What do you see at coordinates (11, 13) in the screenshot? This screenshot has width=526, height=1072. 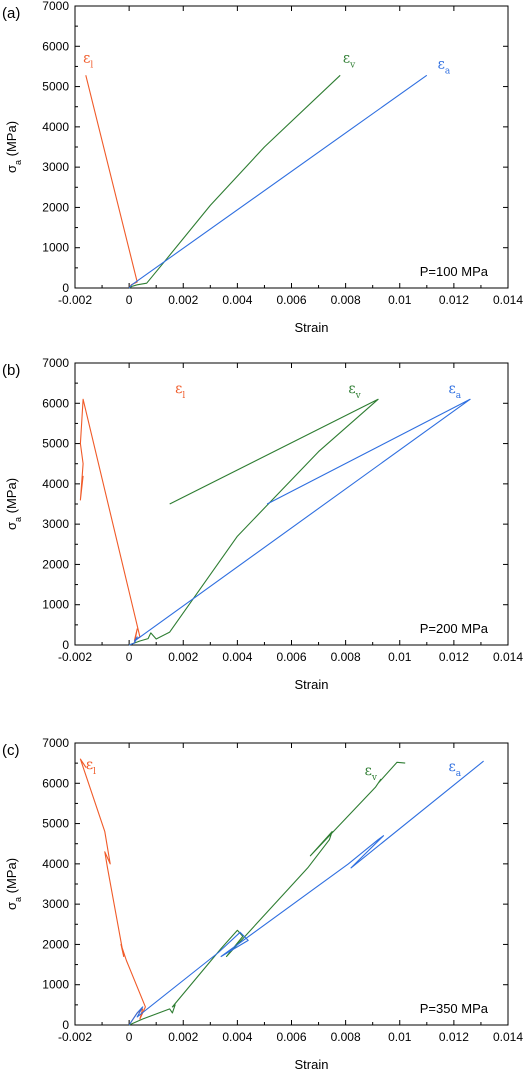 I see `panel-label: (a)` at bounding box center [11, 13].